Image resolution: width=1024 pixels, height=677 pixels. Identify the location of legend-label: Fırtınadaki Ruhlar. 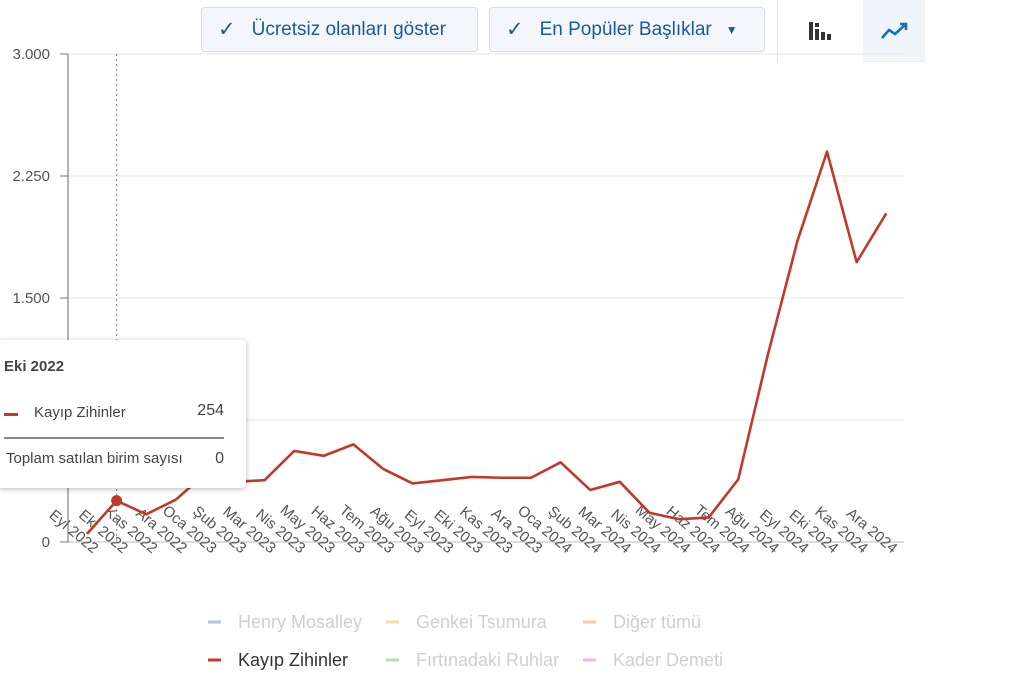
(487, 660).